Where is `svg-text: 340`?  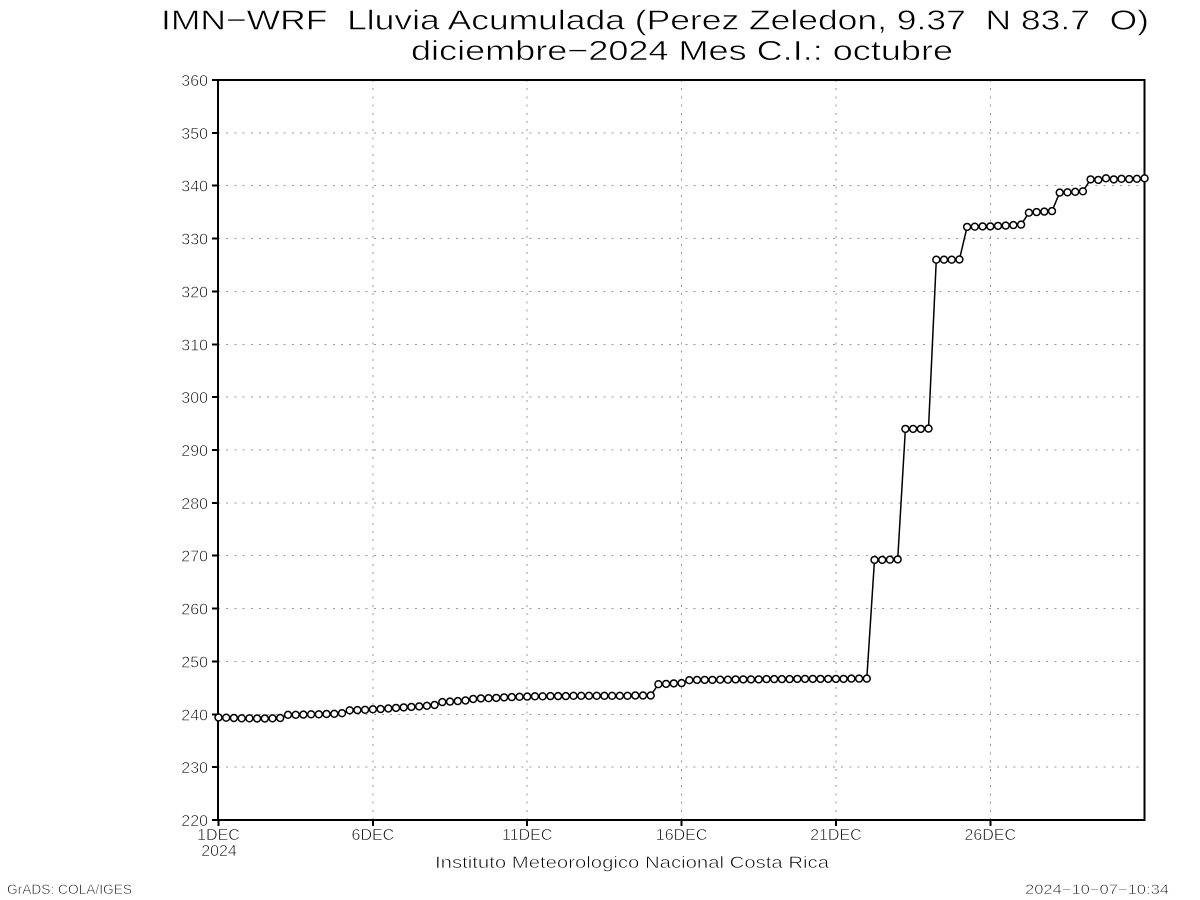
svg-text: 340 is located at coordinates (194, 187).